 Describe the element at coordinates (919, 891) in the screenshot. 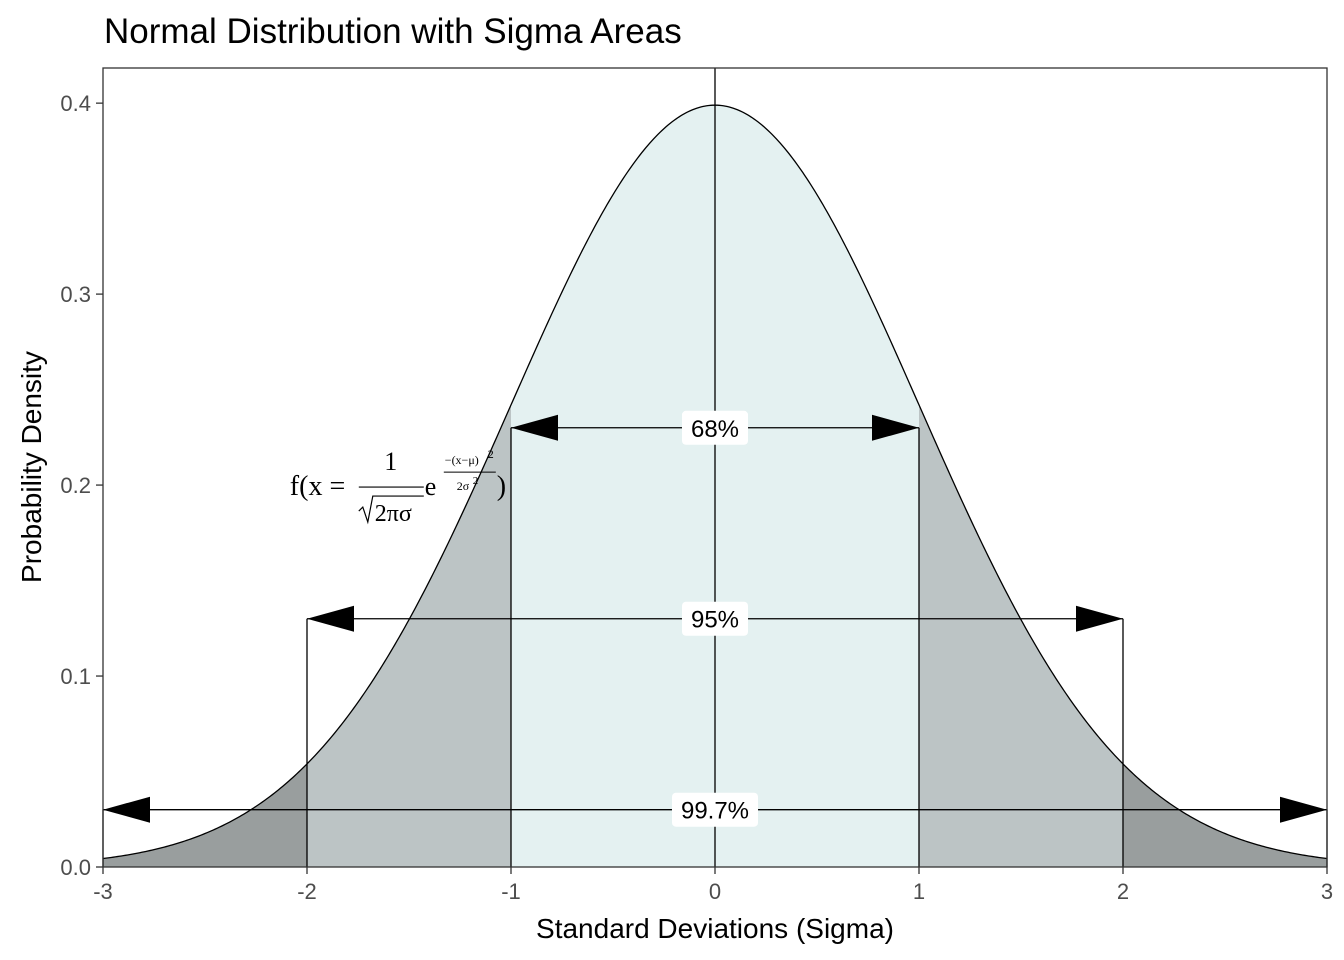

I see `x-tick-label: 1` at that location.